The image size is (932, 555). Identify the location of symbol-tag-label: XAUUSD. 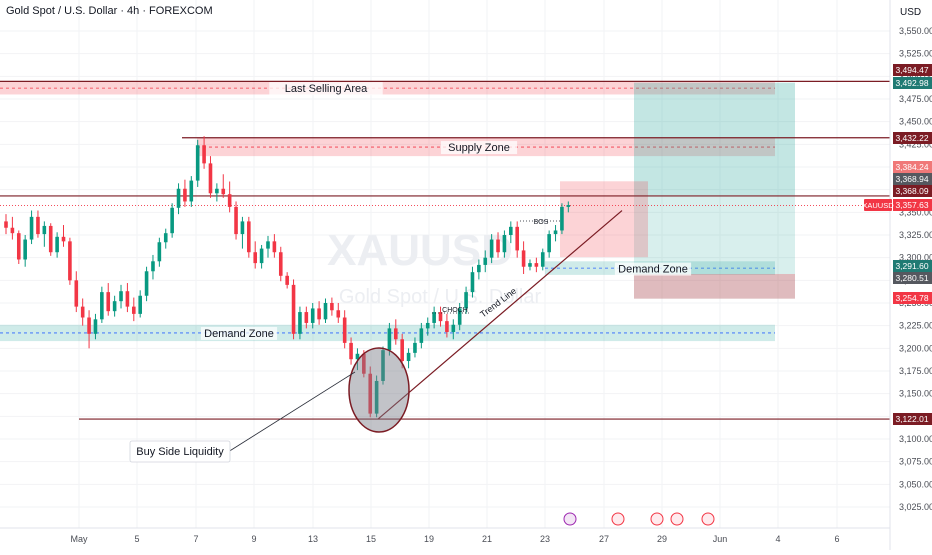
(878, 205).